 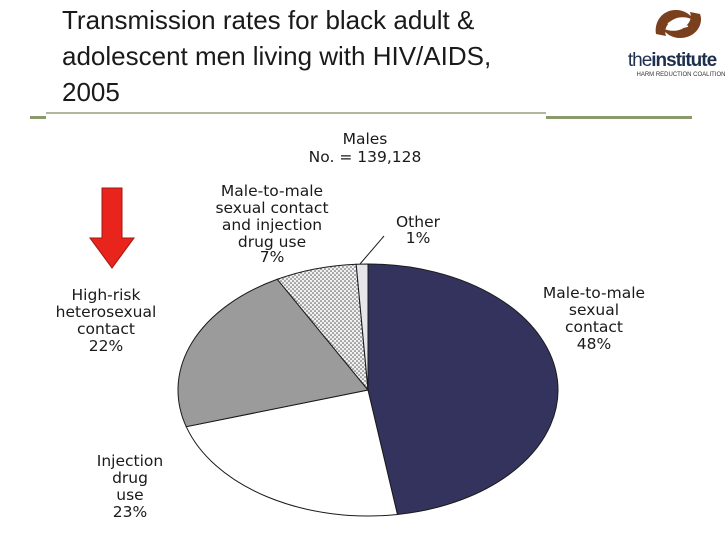 I want to click on slice-label-line: heterosexual, so click(x=106, y=312).